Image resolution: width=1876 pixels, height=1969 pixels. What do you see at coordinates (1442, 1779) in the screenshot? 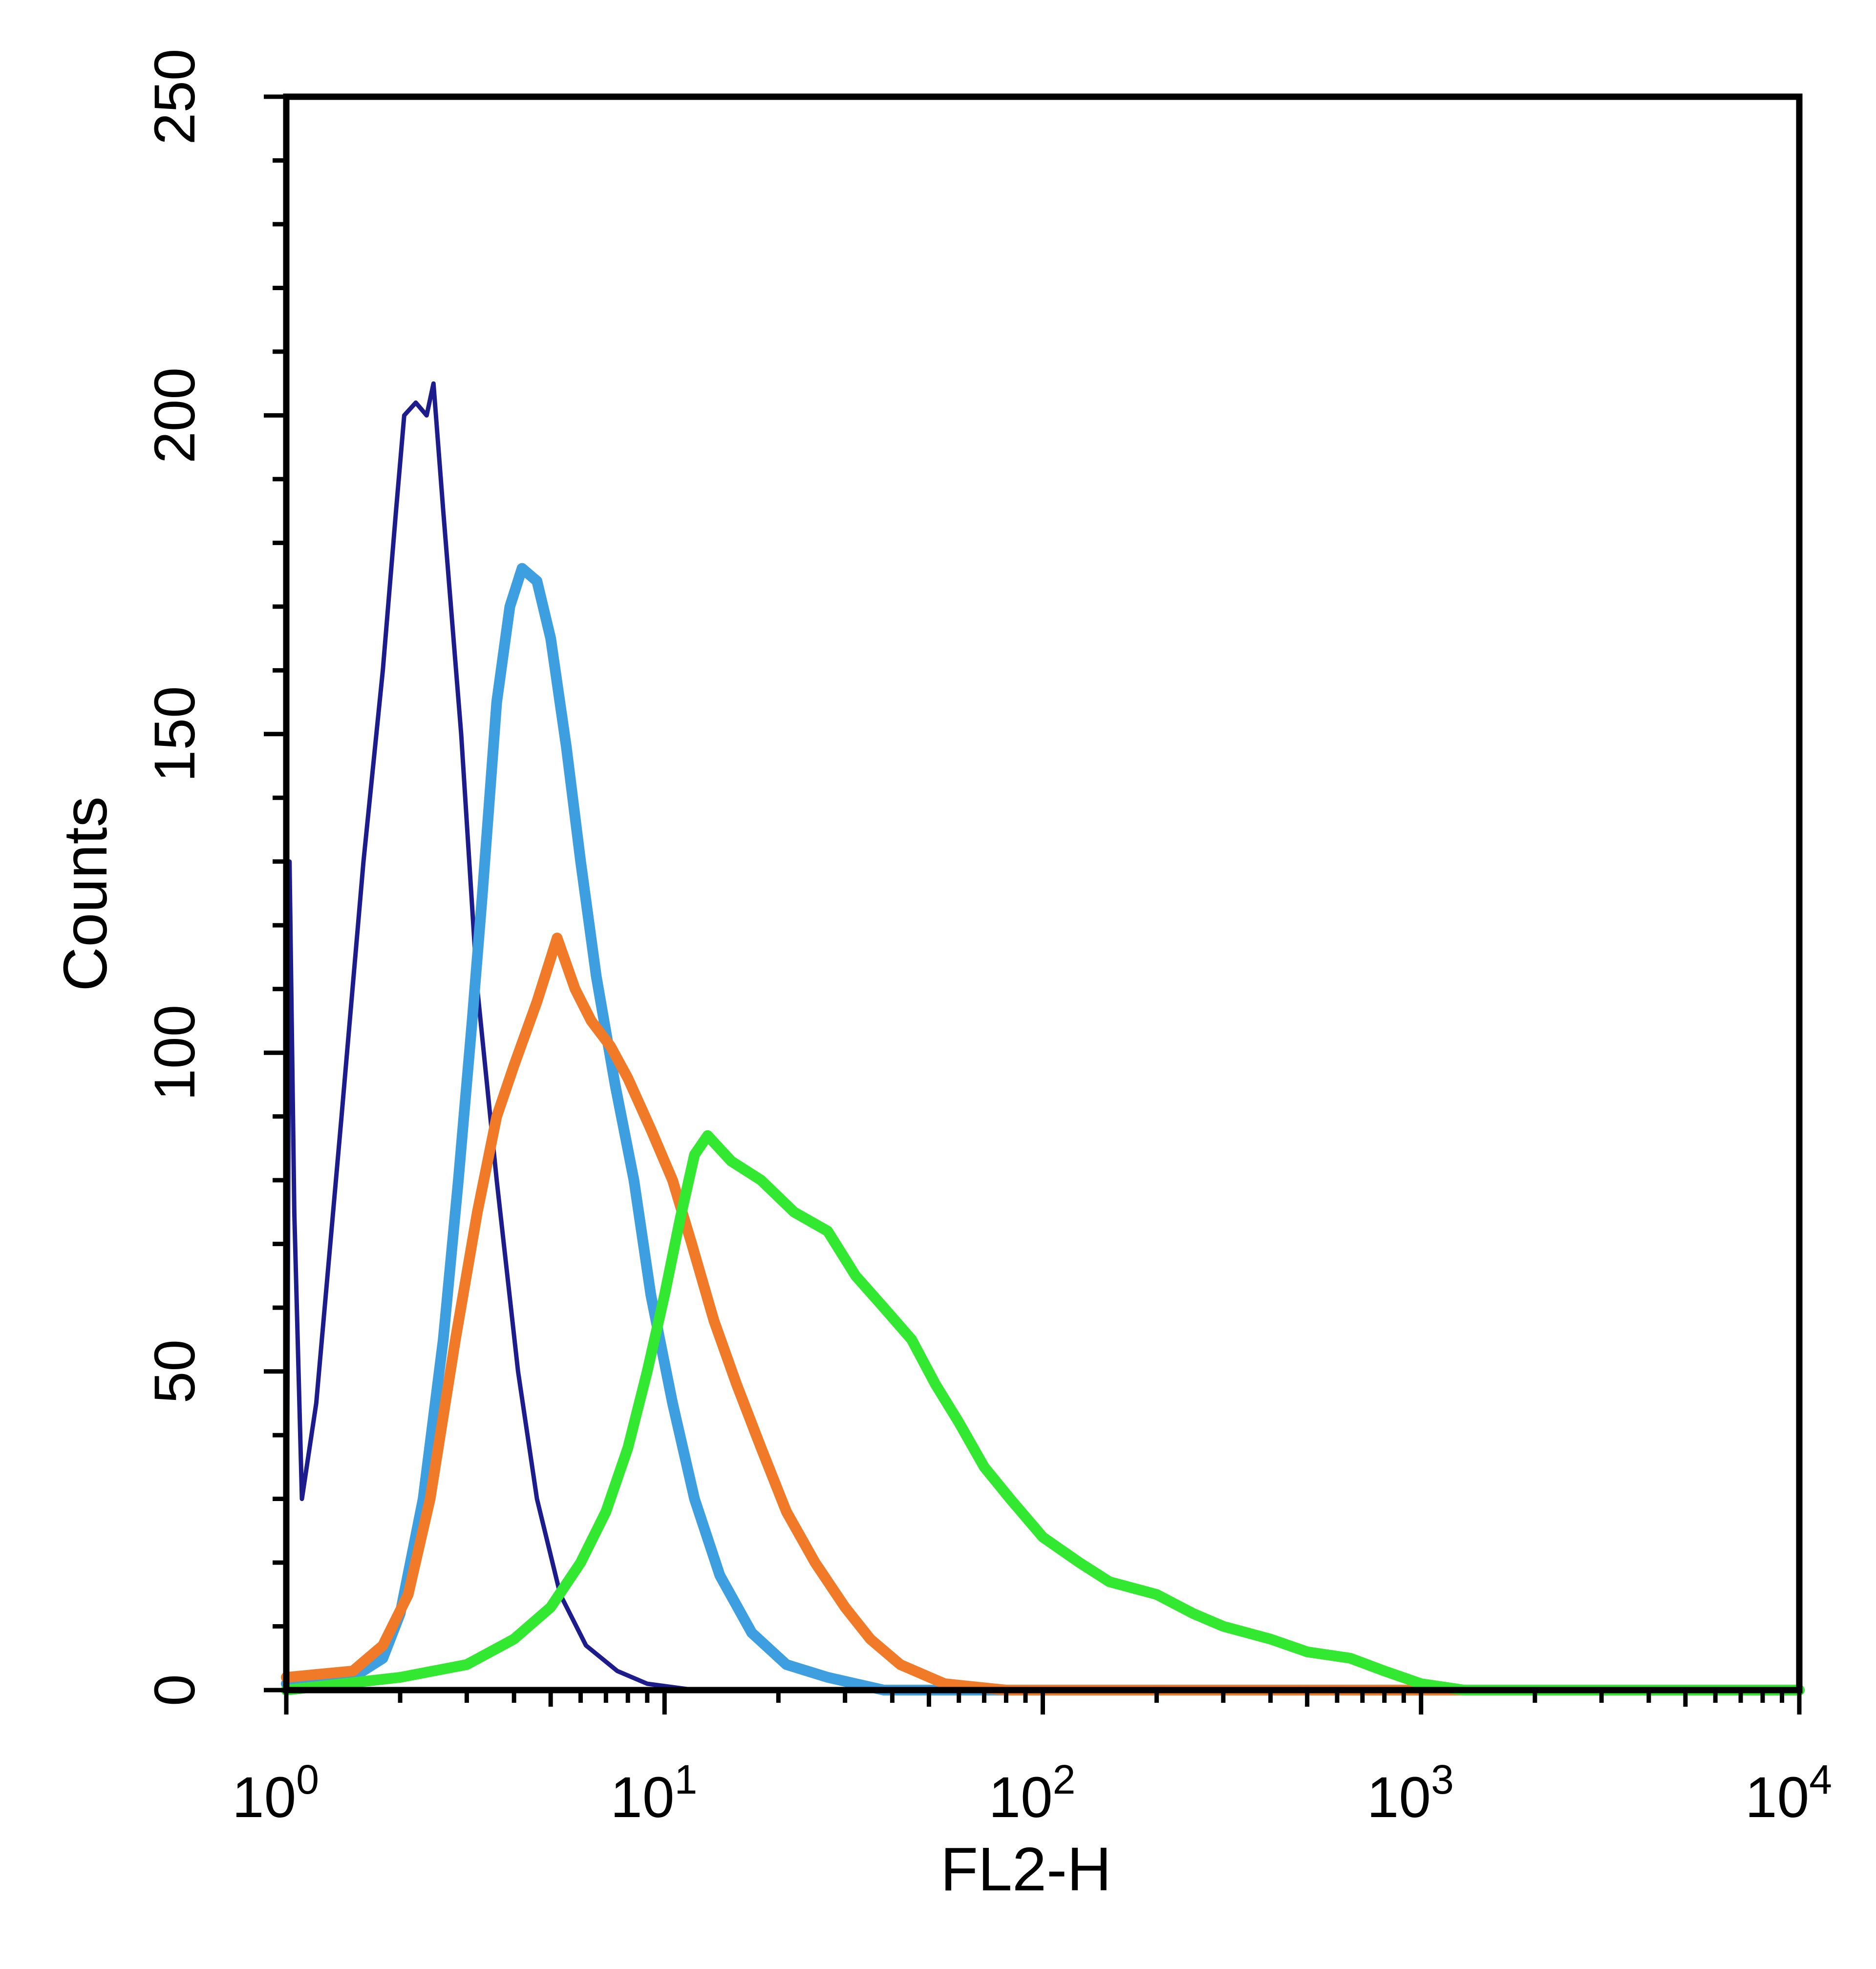
I see `x-tick-exponent: 3` at bounding box center [1442, 1779].